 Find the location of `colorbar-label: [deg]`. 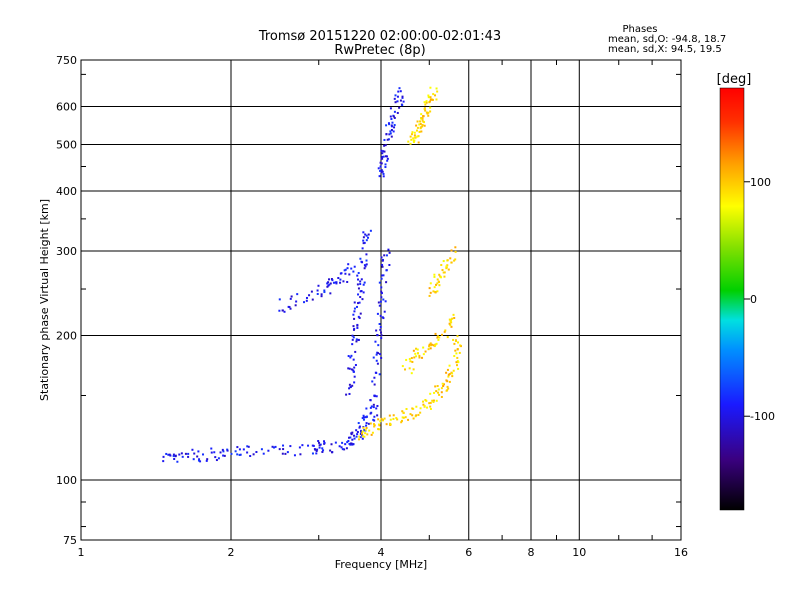

colorbar-label: [deg] is located at coordinates (734, 79).